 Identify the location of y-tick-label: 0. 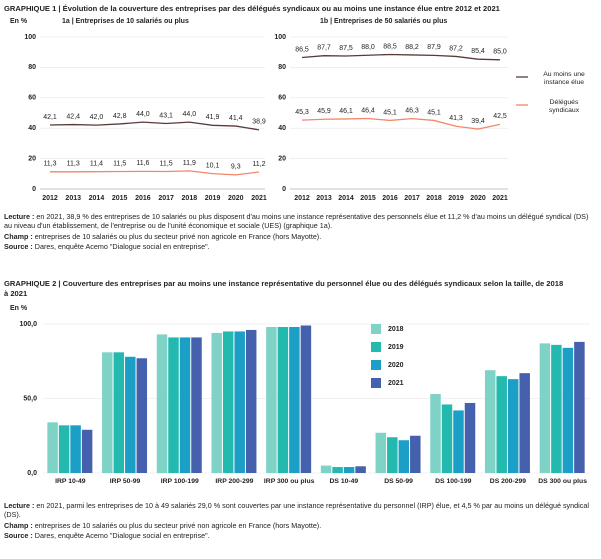
(34, 189).